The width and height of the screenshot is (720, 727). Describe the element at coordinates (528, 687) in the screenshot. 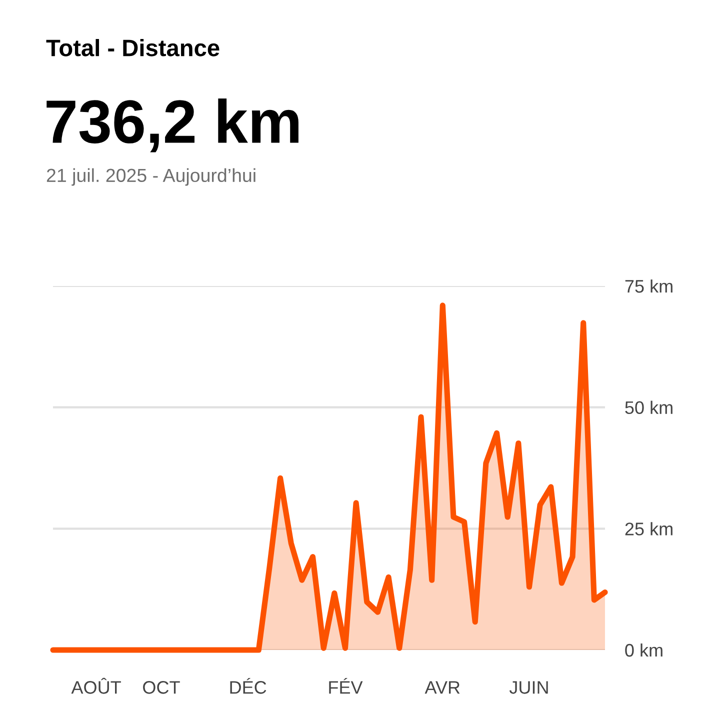

I see `x-tick-label: JUIN` at that location.